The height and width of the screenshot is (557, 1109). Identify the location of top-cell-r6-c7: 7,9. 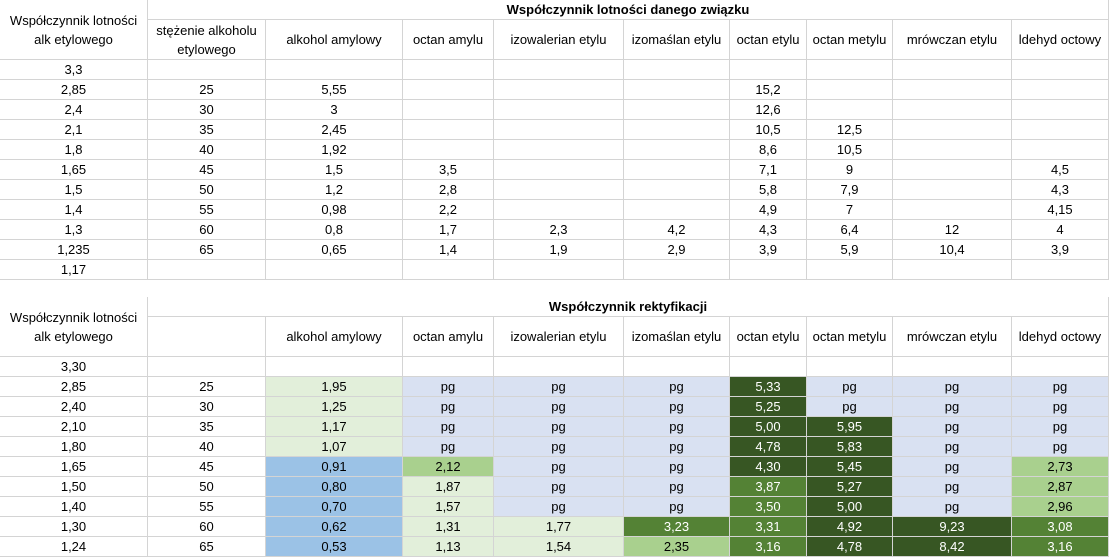
(850, 190).